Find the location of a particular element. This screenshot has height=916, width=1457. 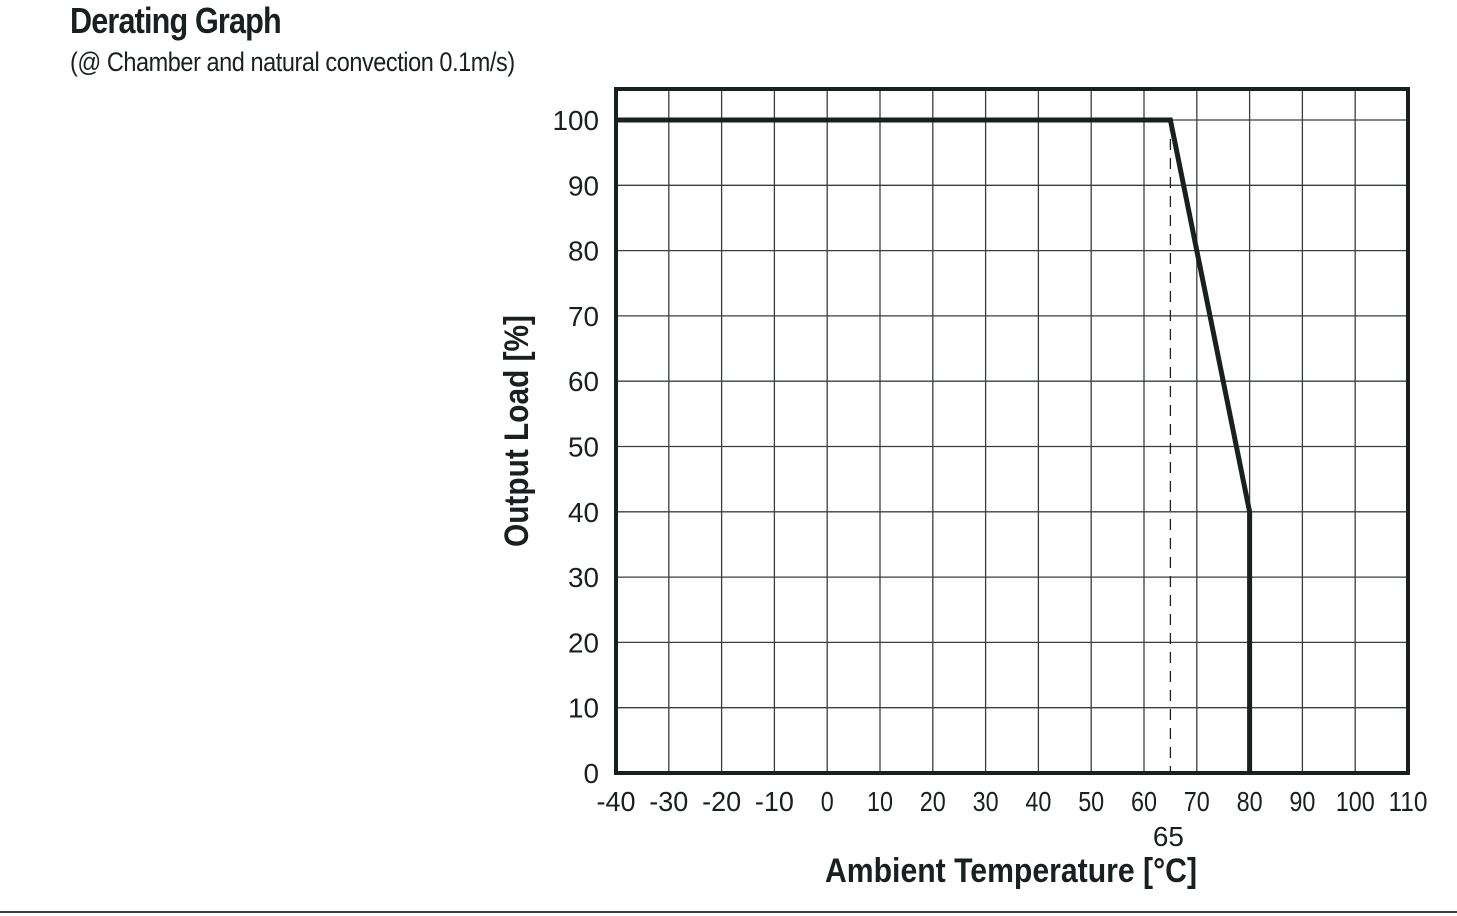

annotation-labels: 65 is located at coordinates (1168, 836).